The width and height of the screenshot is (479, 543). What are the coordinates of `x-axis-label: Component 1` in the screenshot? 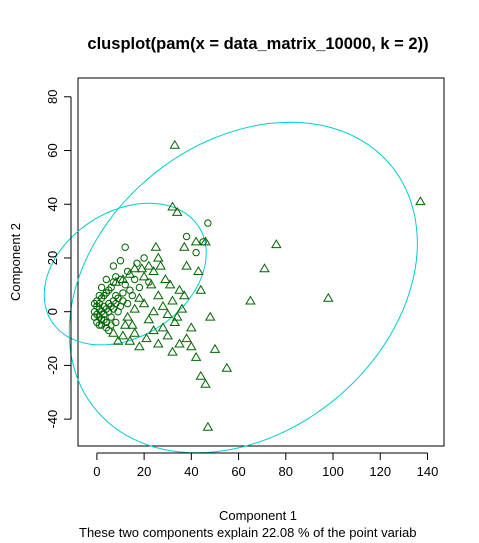 It's located at (258, 515).